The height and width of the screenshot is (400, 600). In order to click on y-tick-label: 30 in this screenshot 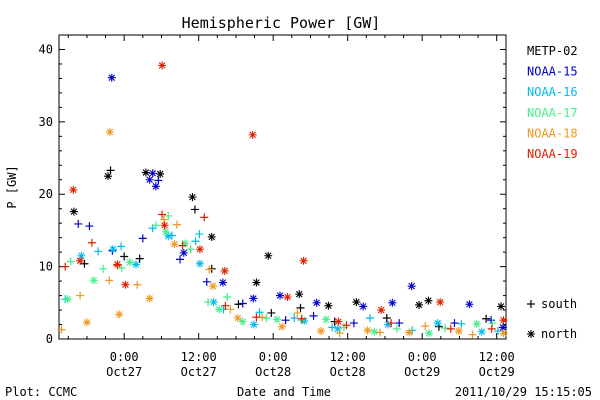, I will do `click(46, 122)`.